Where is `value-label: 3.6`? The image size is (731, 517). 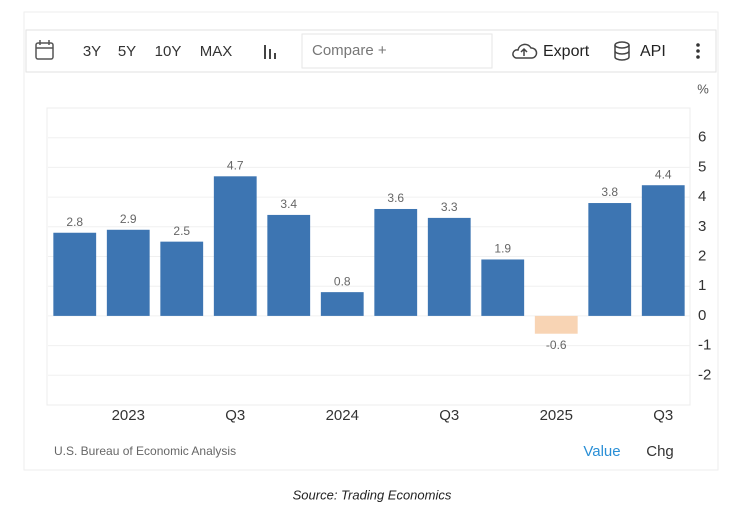
value-label: 3.6 is located at coordinates (395, 198).